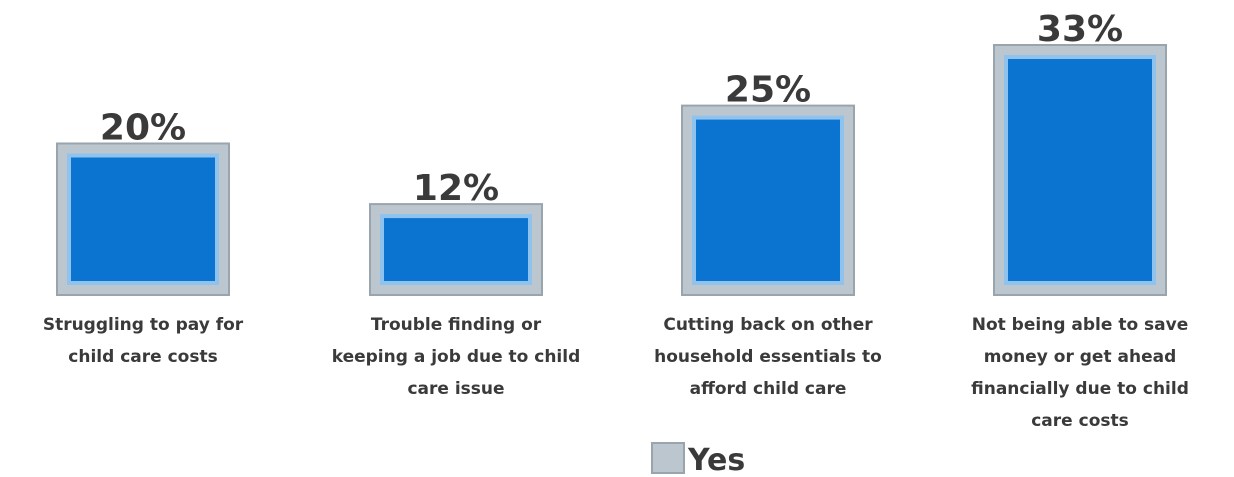  I want to click on category-label-4-line-3: financially due to child, so click(1080, 389).